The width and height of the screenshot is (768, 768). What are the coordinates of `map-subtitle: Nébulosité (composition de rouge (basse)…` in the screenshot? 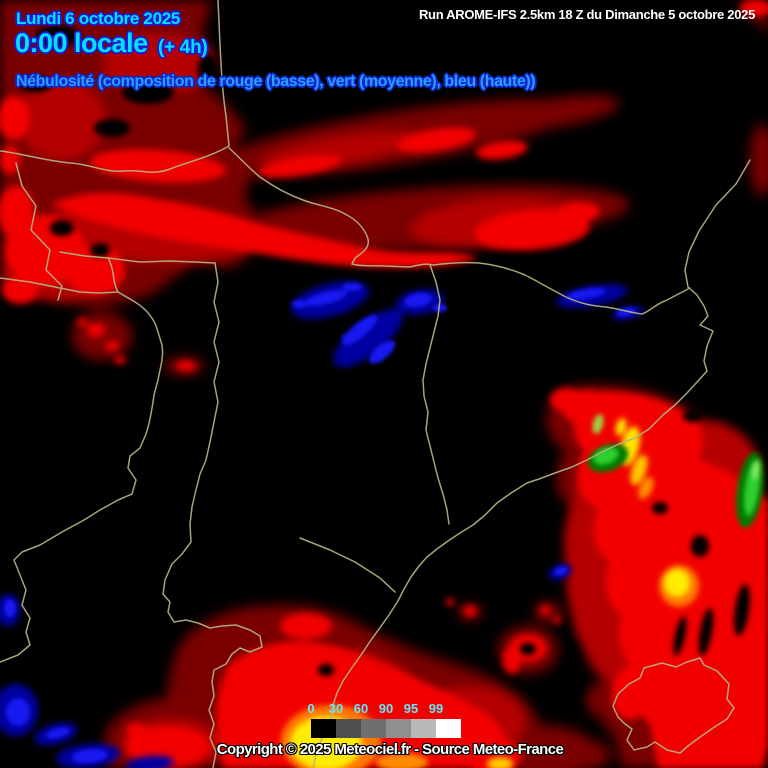 It's located at (276, 81).